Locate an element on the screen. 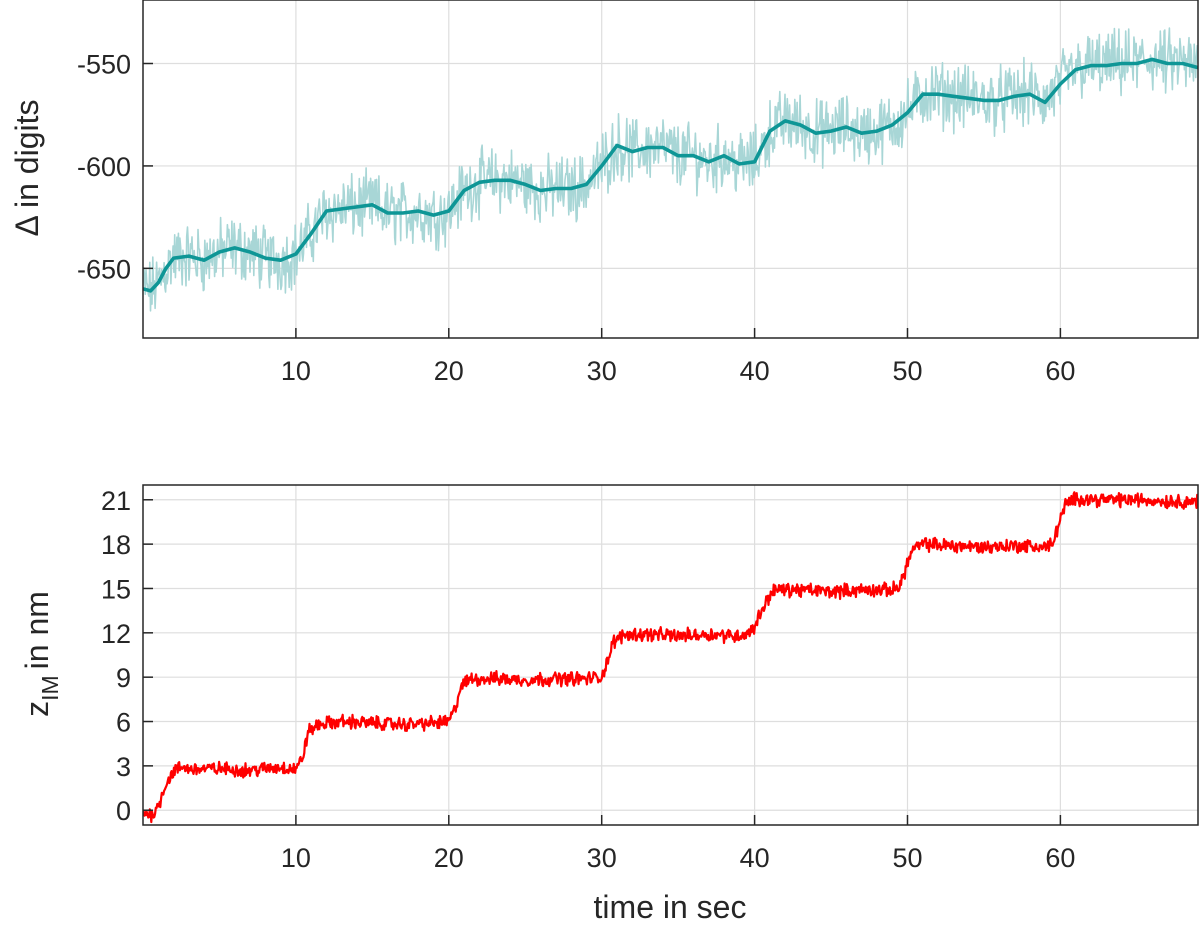  delta-y-tick-label: -600 is located at coordinates (104, 167).